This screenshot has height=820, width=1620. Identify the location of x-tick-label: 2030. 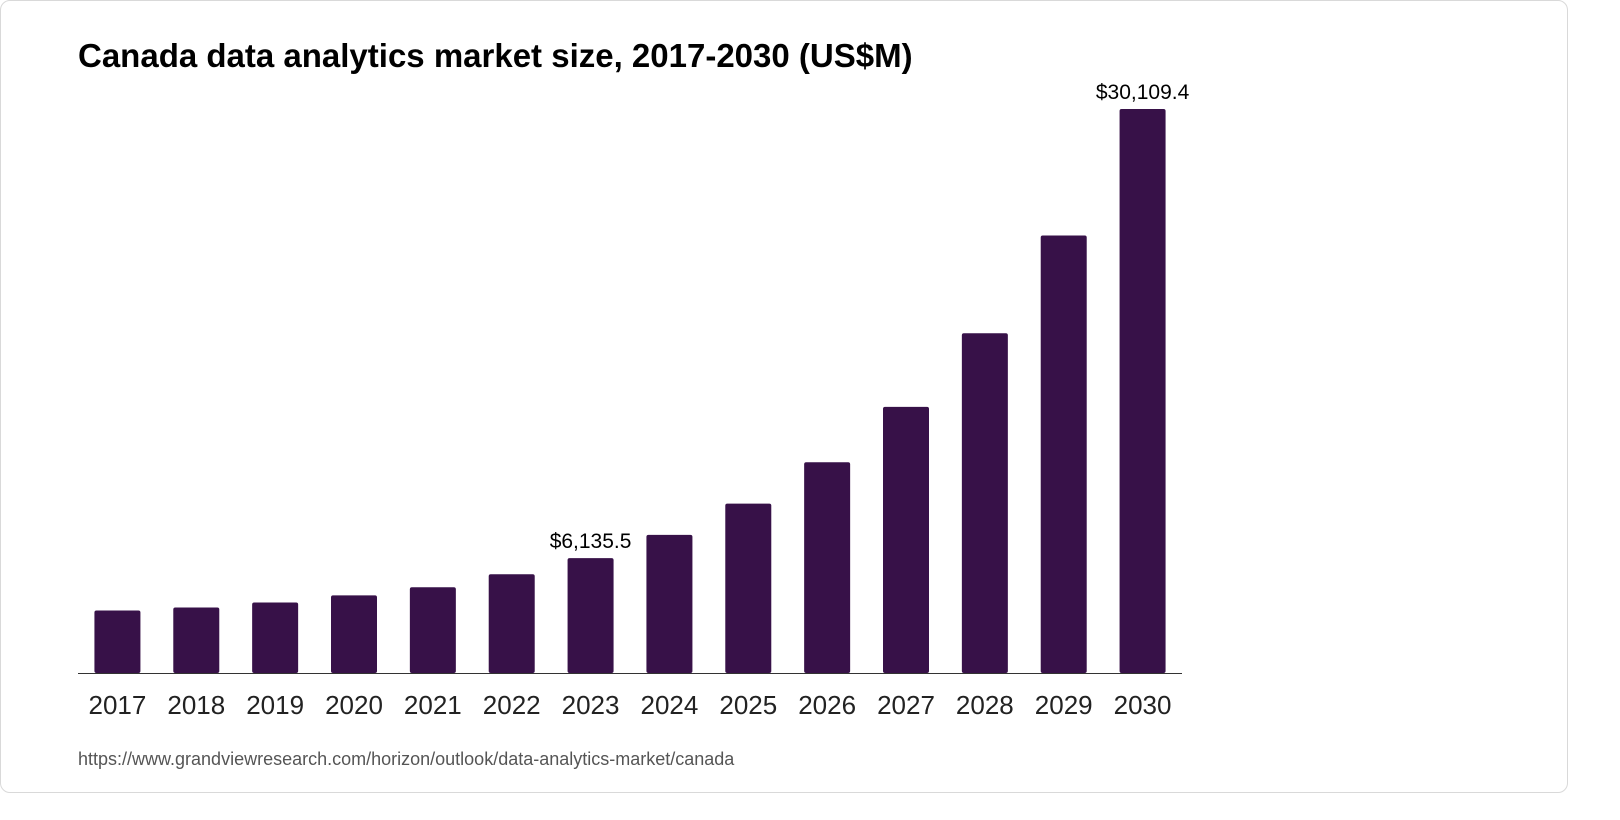
(1143, 705).